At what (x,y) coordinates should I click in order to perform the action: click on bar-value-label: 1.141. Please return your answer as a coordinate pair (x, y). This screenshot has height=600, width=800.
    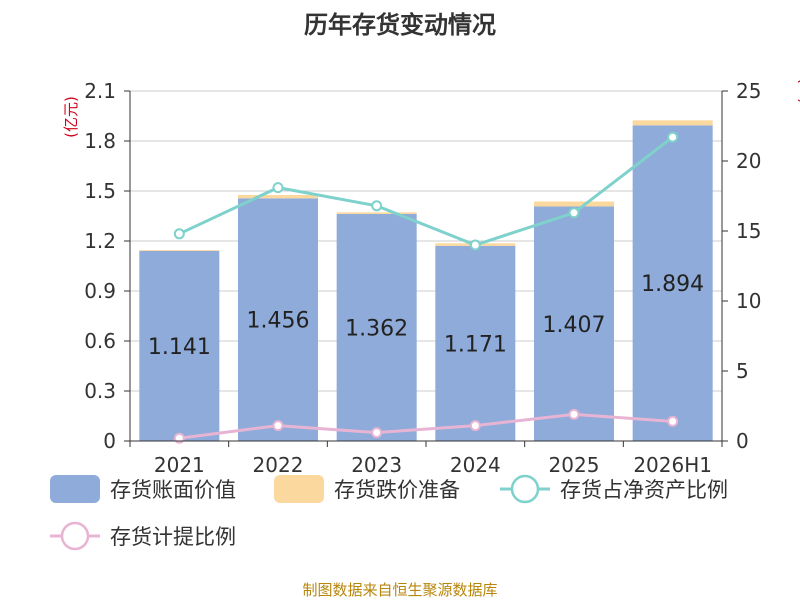
    Looking at the image, I should click on (179, 347).